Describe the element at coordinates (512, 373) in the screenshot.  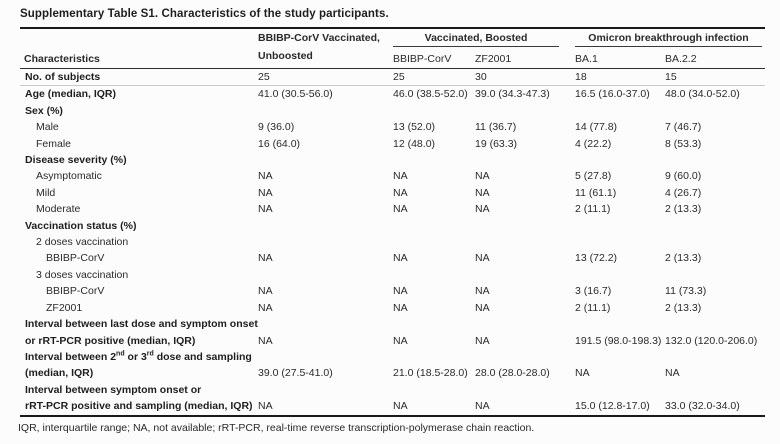
I see `cell-value: 28.0 (28.0-28.0)` at that location.